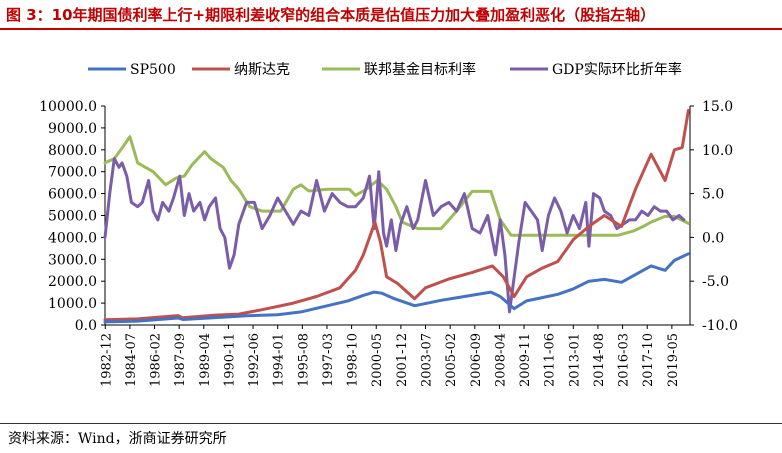  I want to click on x-tick-label: 2011-06, so click(550, 360).